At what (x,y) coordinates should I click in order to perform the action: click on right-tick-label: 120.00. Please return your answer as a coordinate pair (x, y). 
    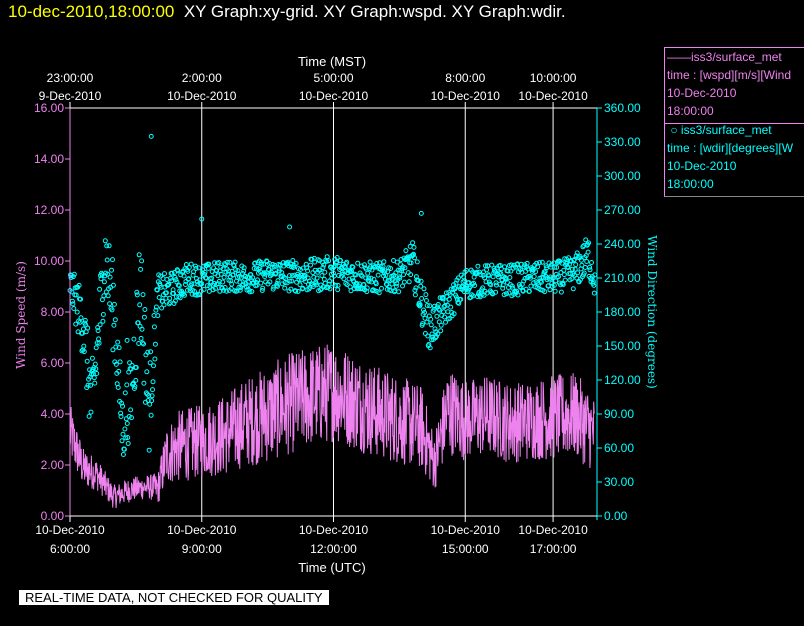
    Looking at the image, I should click on (622, 380).